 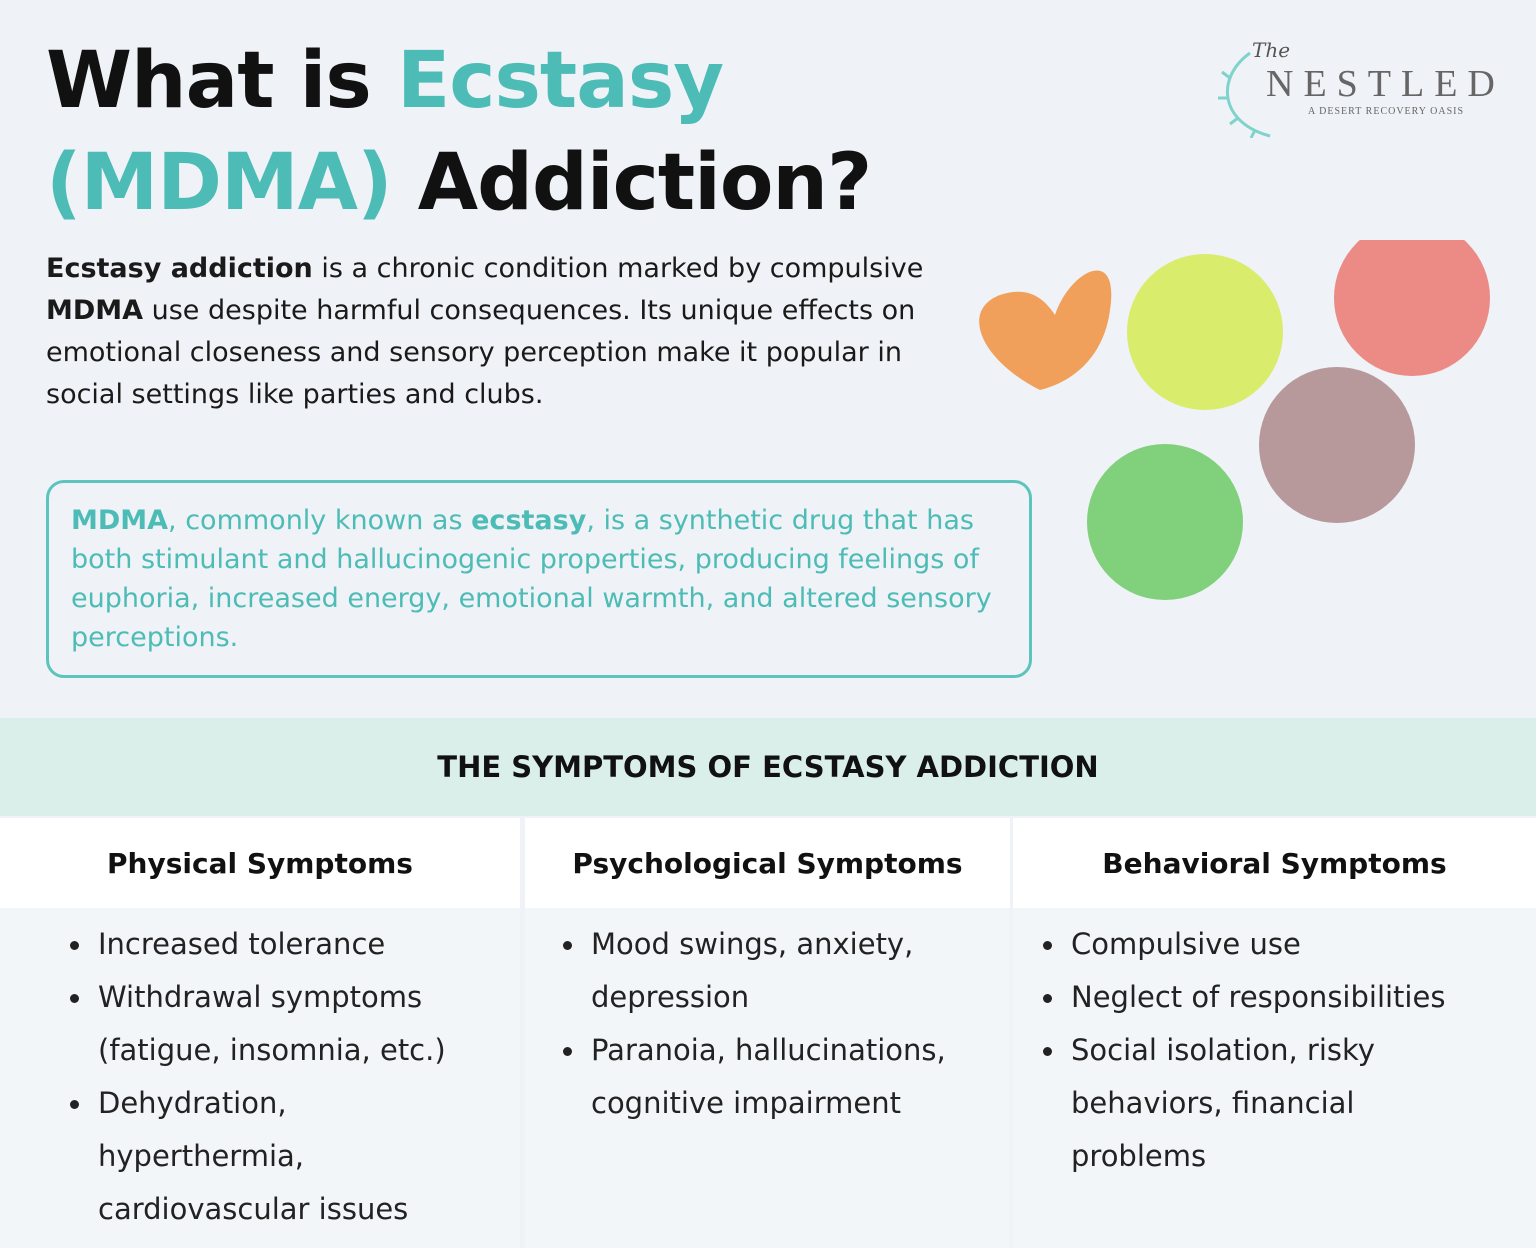 What do you see at coordinates (767, 863) in the screenshot?
I see `column-heading: Psychological Symptoms` at bounding box center [767, 863].